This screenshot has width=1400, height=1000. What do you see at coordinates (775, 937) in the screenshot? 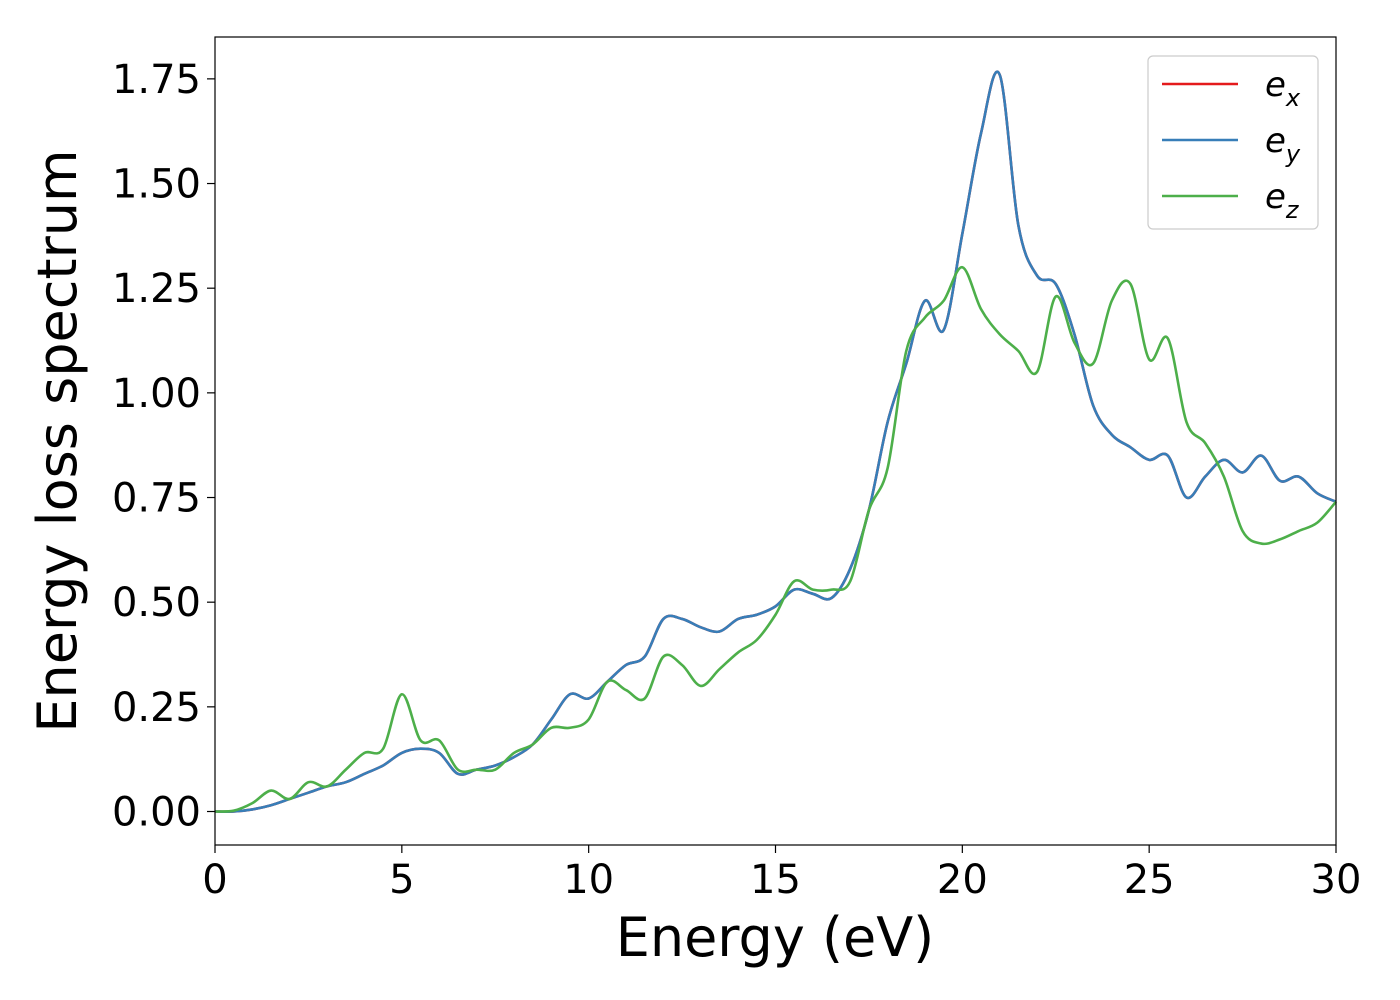
I see `x-axis-title: Energy (eV)` at bounding box center [775, 937].